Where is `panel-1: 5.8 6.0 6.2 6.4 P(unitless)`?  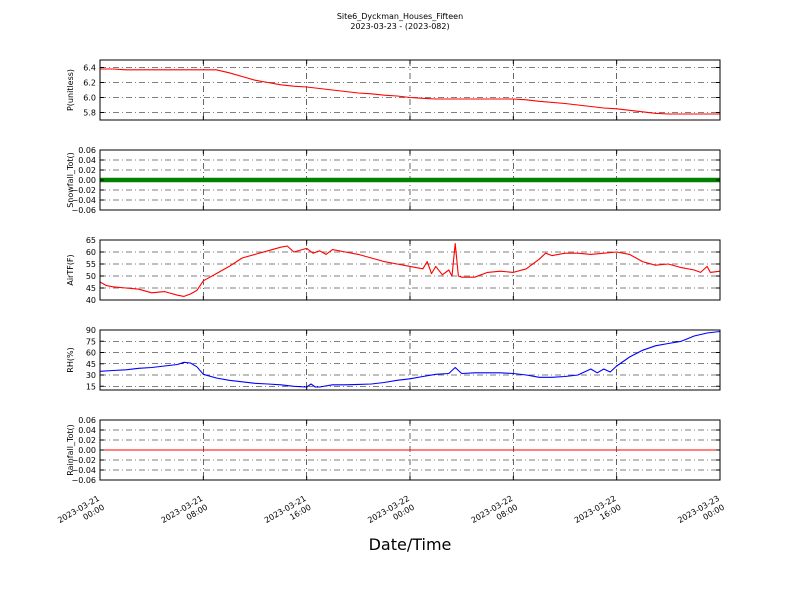
panel-1: 5.8 6.0 6.2 6.4 P(unitless) is located at coordinates (393, 90).